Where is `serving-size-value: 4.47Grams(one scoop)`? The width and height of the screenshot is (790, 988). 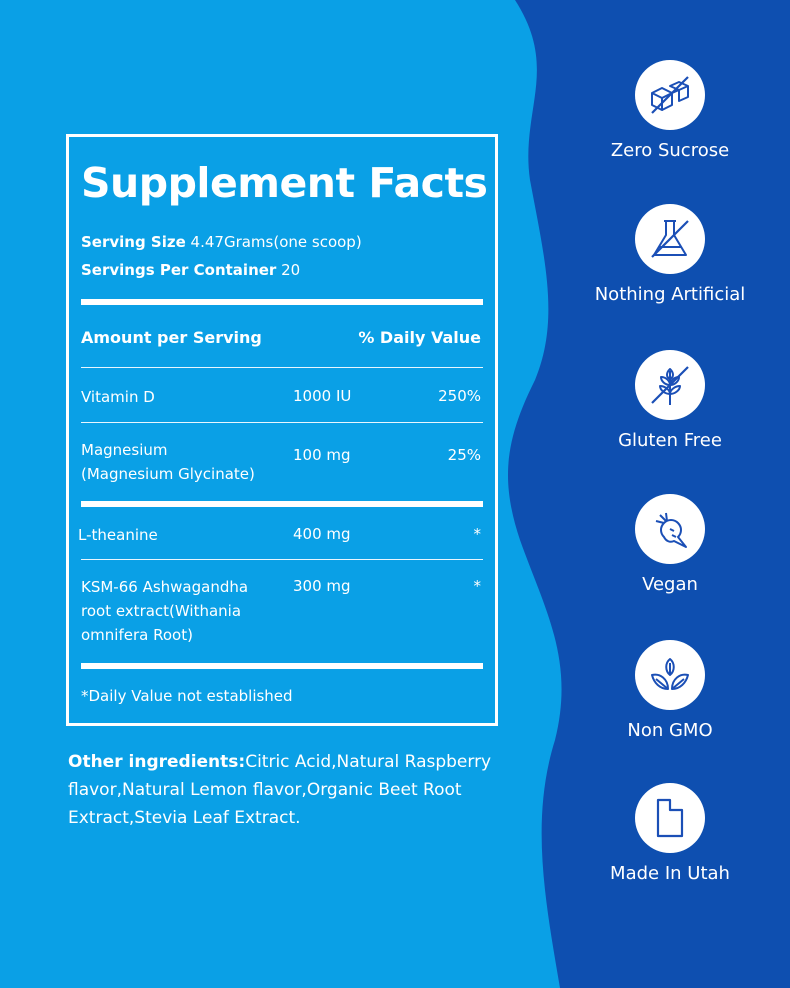 serving-size-value: 4.47Grams(one scoop) is located at coordinates (273, 242).